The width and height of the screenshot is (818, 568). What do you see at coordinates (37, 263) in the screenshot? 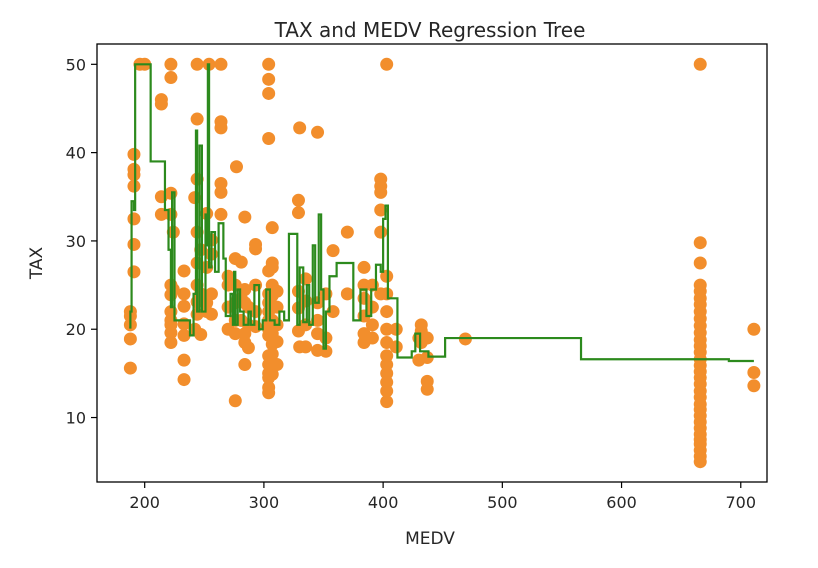
I see `y-axis-label: TAX` at bounding box center [37, 263].